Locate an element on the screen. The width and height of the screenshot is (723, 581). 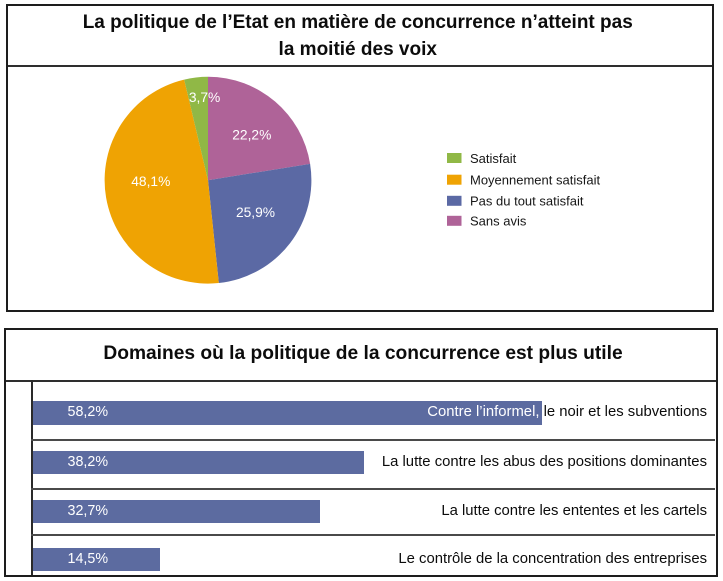
svg-text: 3,7% is located at coordinates (204, 97).